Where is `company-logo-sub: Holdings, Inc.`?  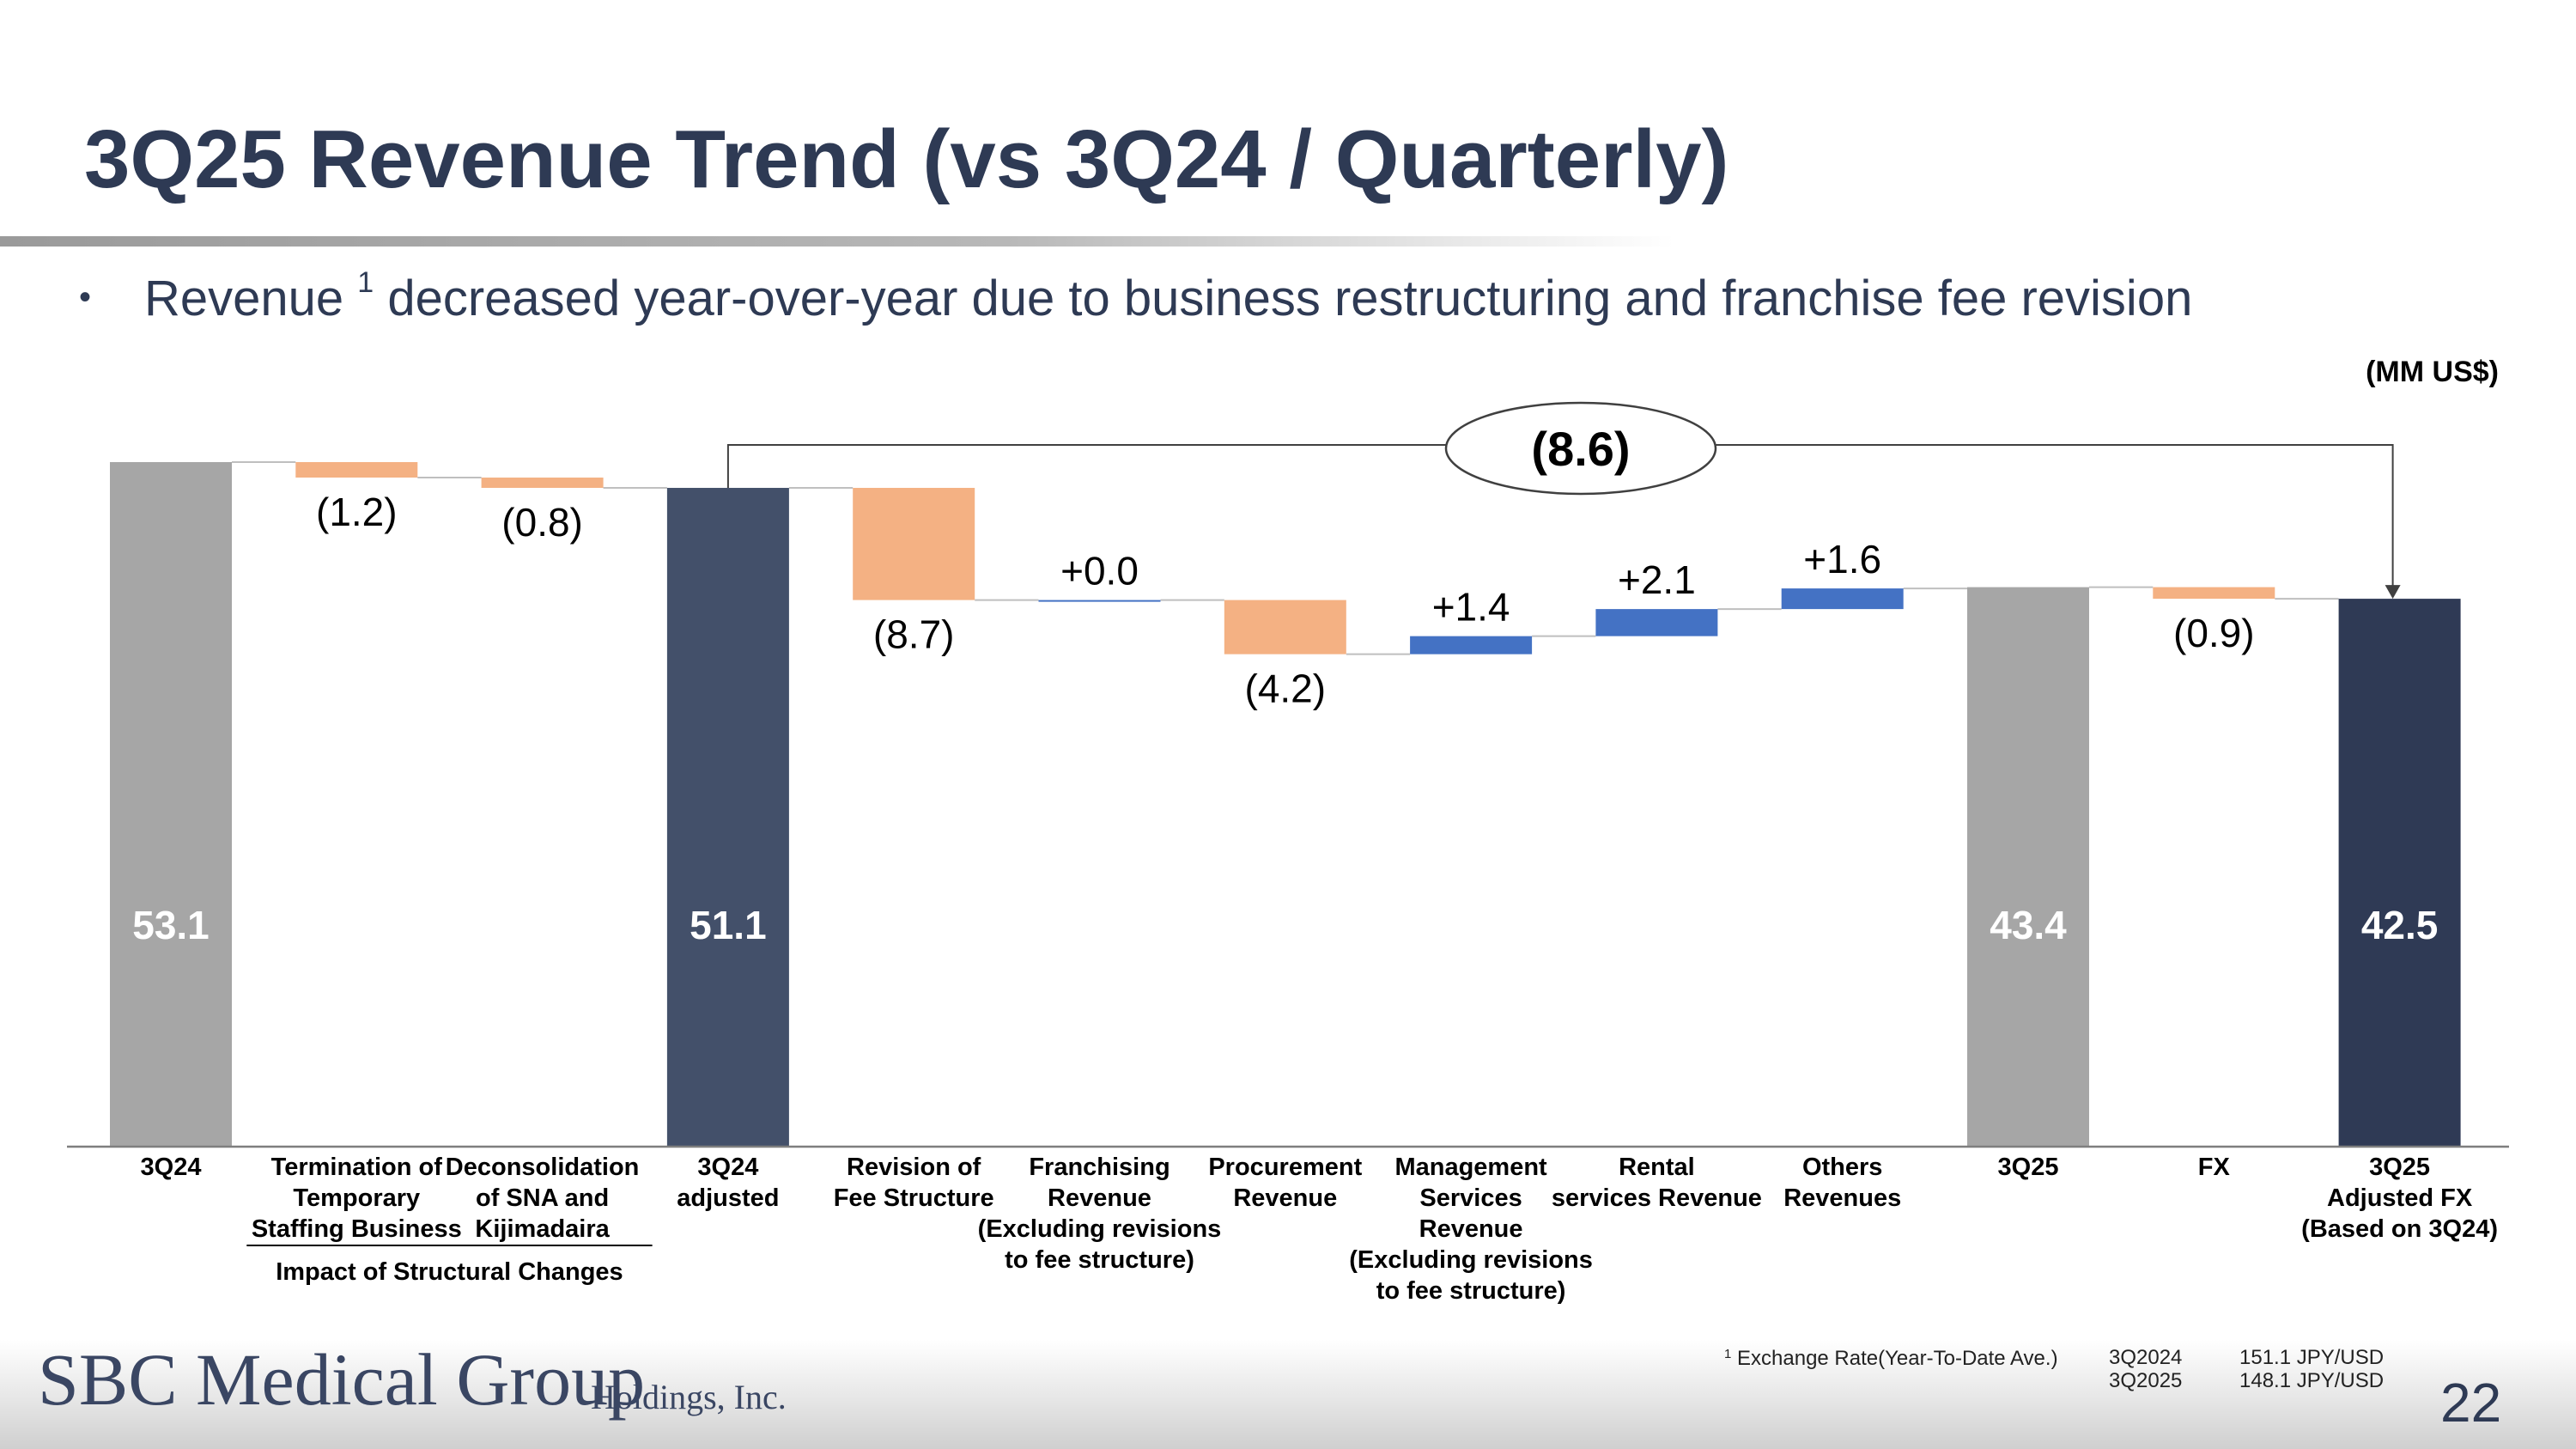
company-logo-sub: Holdings, Inc. is located at coordinates (689, 1397).